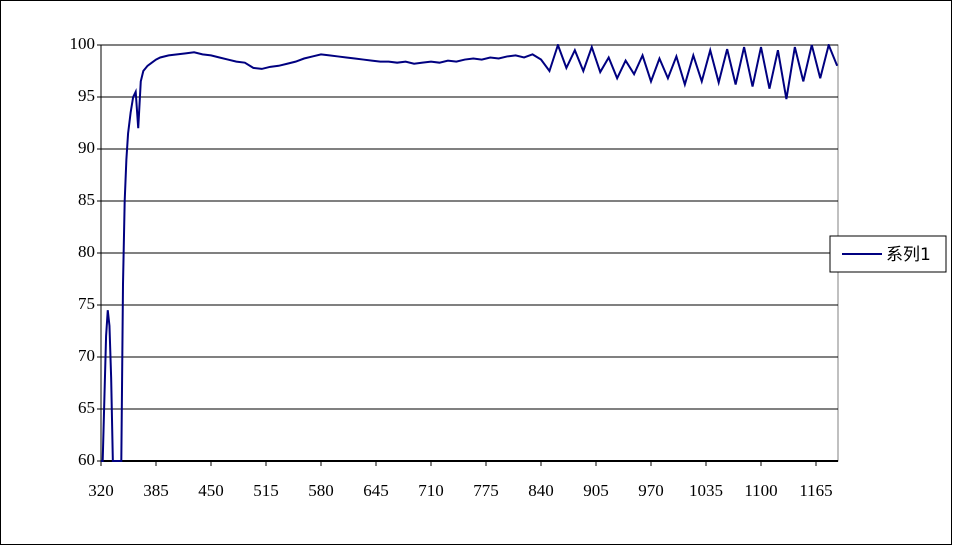 This screenshot has width=953, height=546. What do you see at coordinates (86, 459) in the screenshot?
I see `y-tick-label: 60` at bounding box center [86, 459].